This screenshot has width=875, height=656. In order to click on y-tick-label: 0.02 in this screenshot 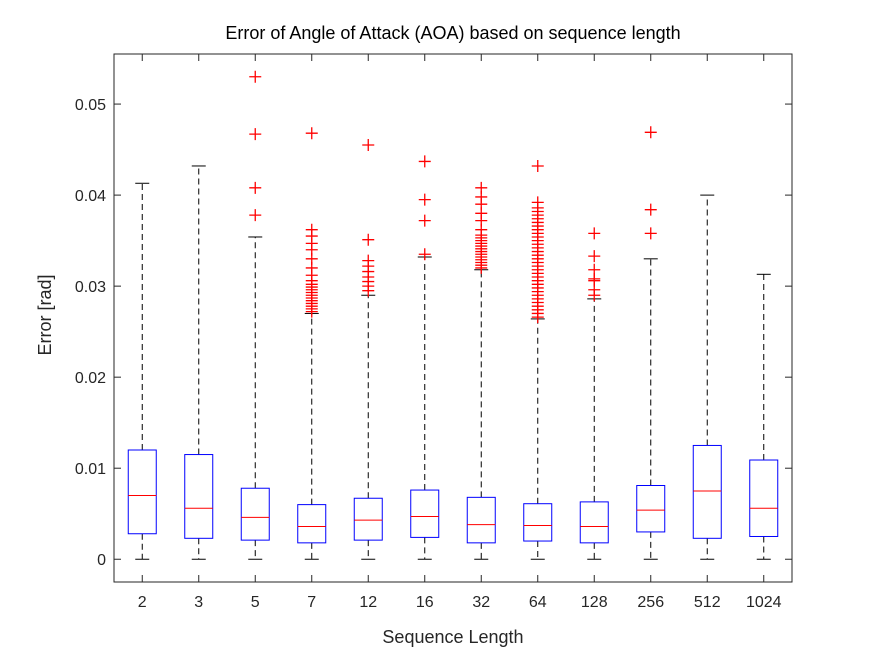, I will do `click(90, 378)`.